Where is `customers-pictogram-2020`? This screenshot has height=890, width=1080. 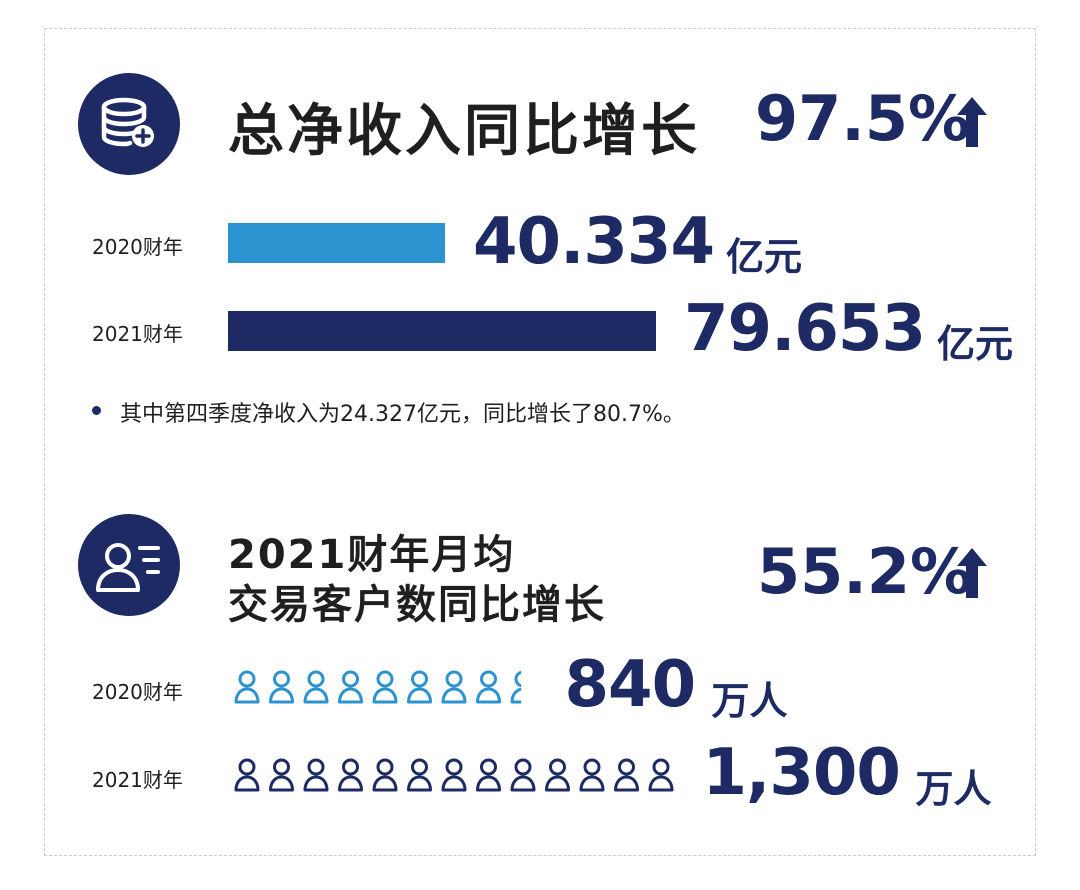
customers-pictogram-2020 is located at coordinates (378, 687).